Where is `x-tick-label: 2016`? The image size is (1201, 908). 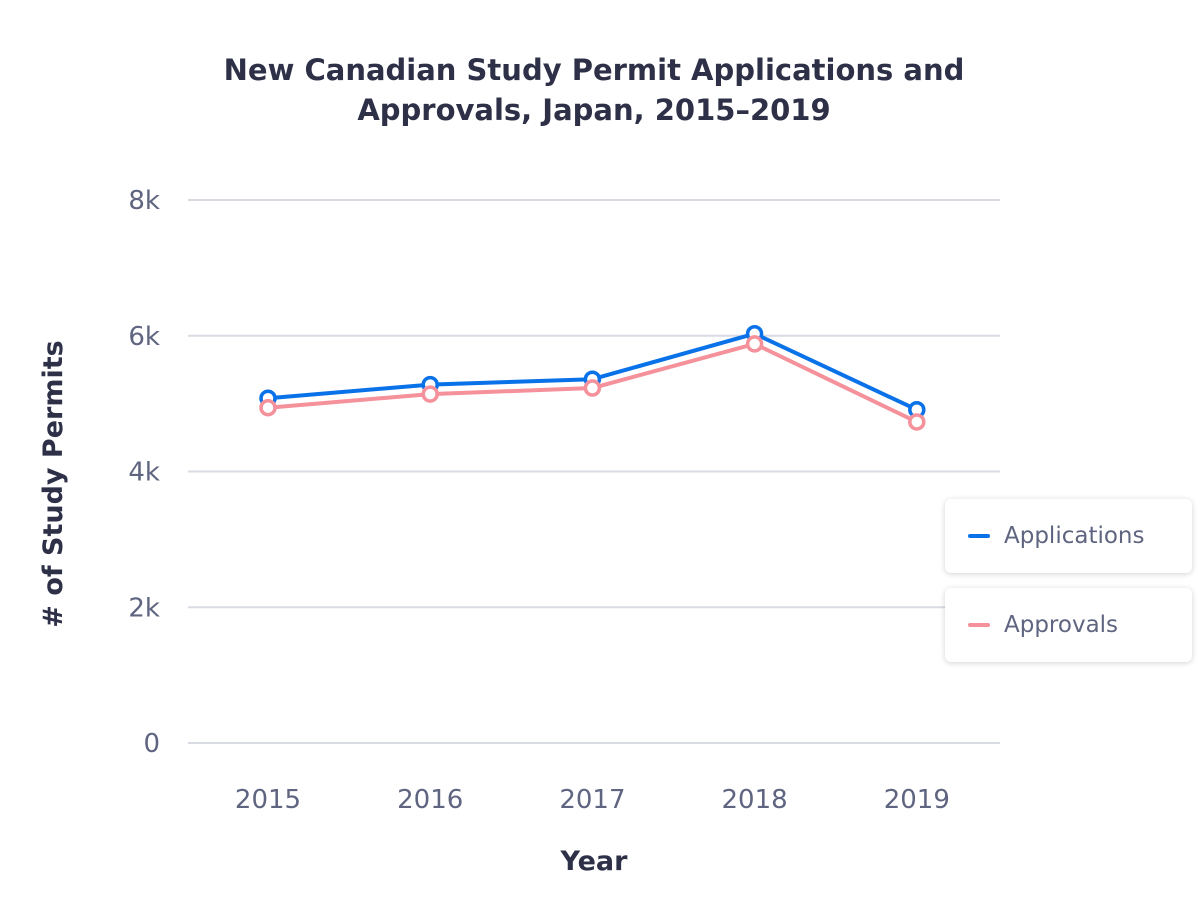
x-tick-label: 2016 is located at coordinates (430, 800).